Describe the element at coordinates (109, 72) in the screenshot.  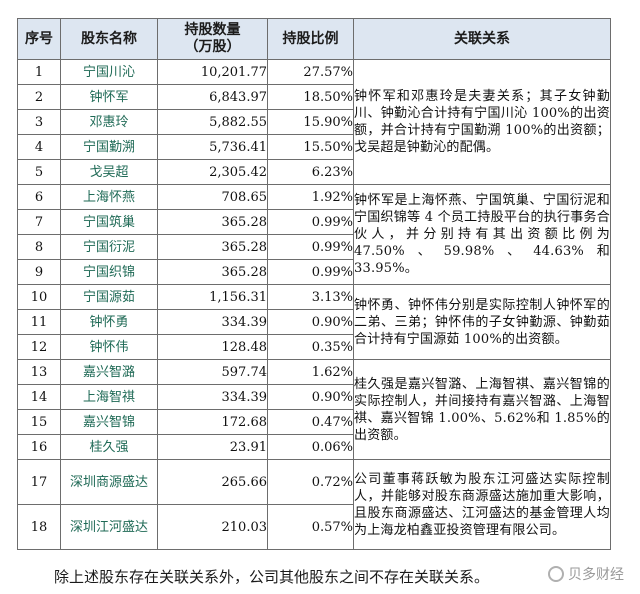
I see `shareholder-name: 宁国川沁` at that location.